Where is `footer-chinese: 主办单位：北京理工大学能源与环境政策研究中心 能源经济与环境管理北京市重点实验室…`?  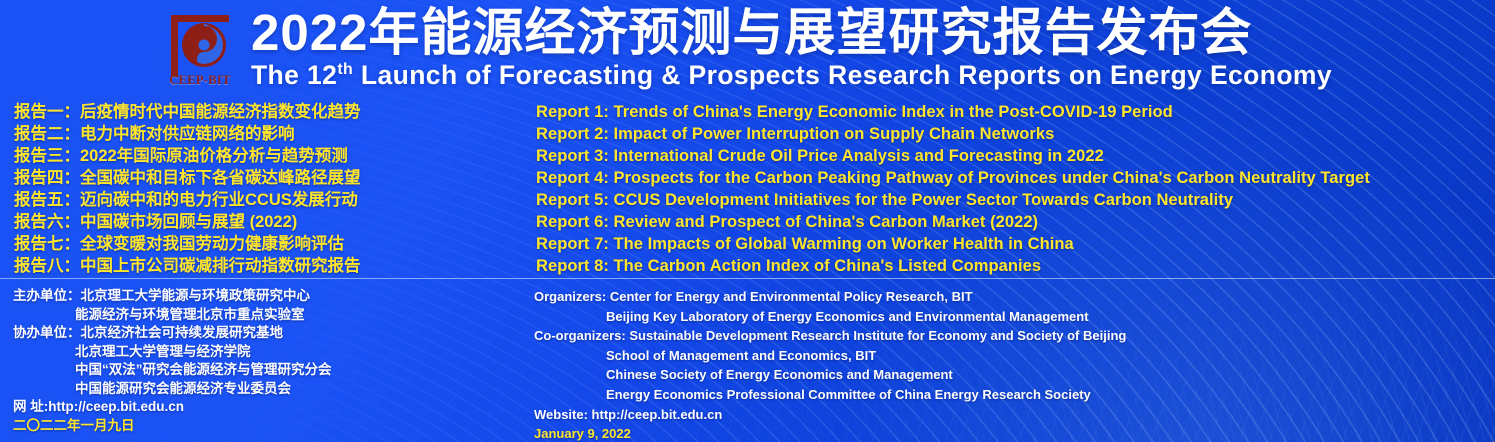
footer-chinese: 主办单位：北京理工大学能源与环境政策研究中心 能源经济与环境管理北京市重点实验室… is located at coordinates (172, 361).